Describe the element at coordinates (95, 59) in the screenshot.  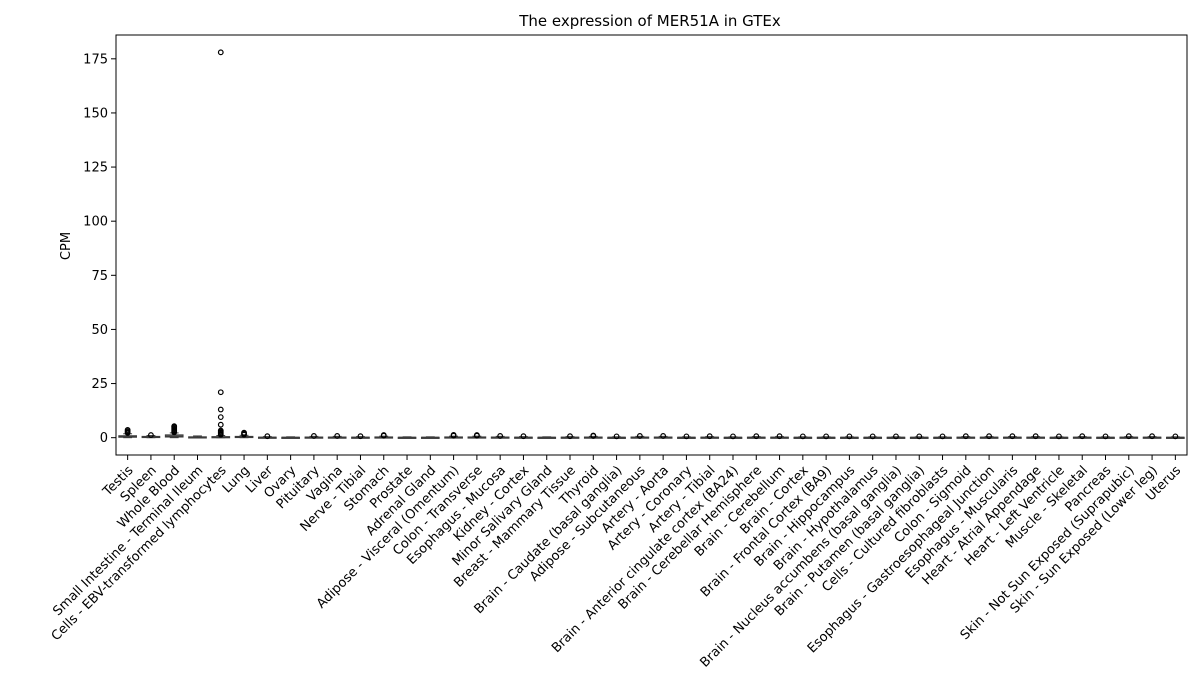
I see `y-tick-label: 175` at that location.